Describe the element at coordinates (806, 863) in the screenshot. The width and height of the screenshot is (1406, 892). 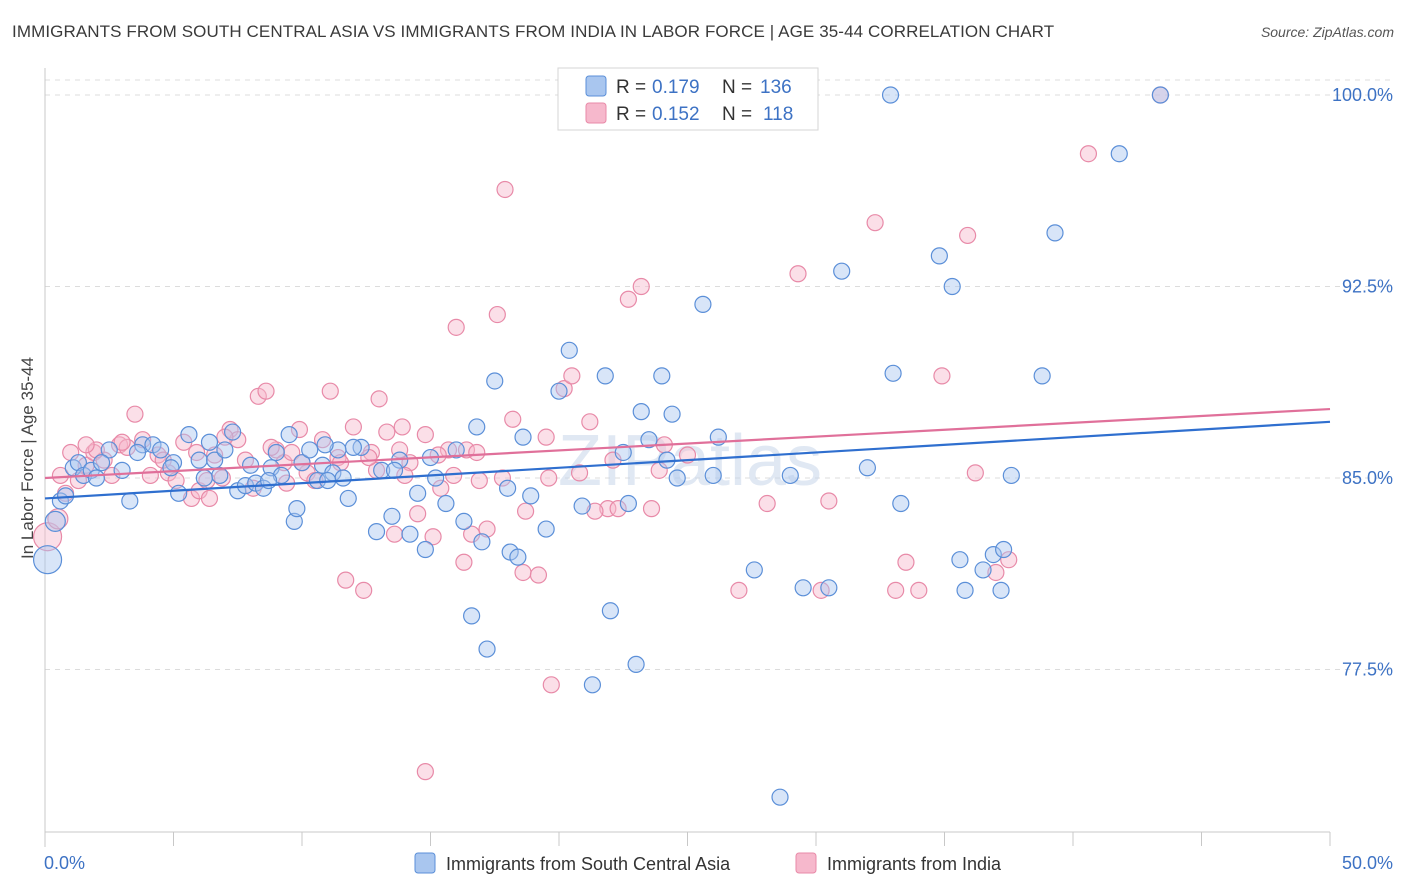
I see `bottom-legend-pink-swatch` at that location.